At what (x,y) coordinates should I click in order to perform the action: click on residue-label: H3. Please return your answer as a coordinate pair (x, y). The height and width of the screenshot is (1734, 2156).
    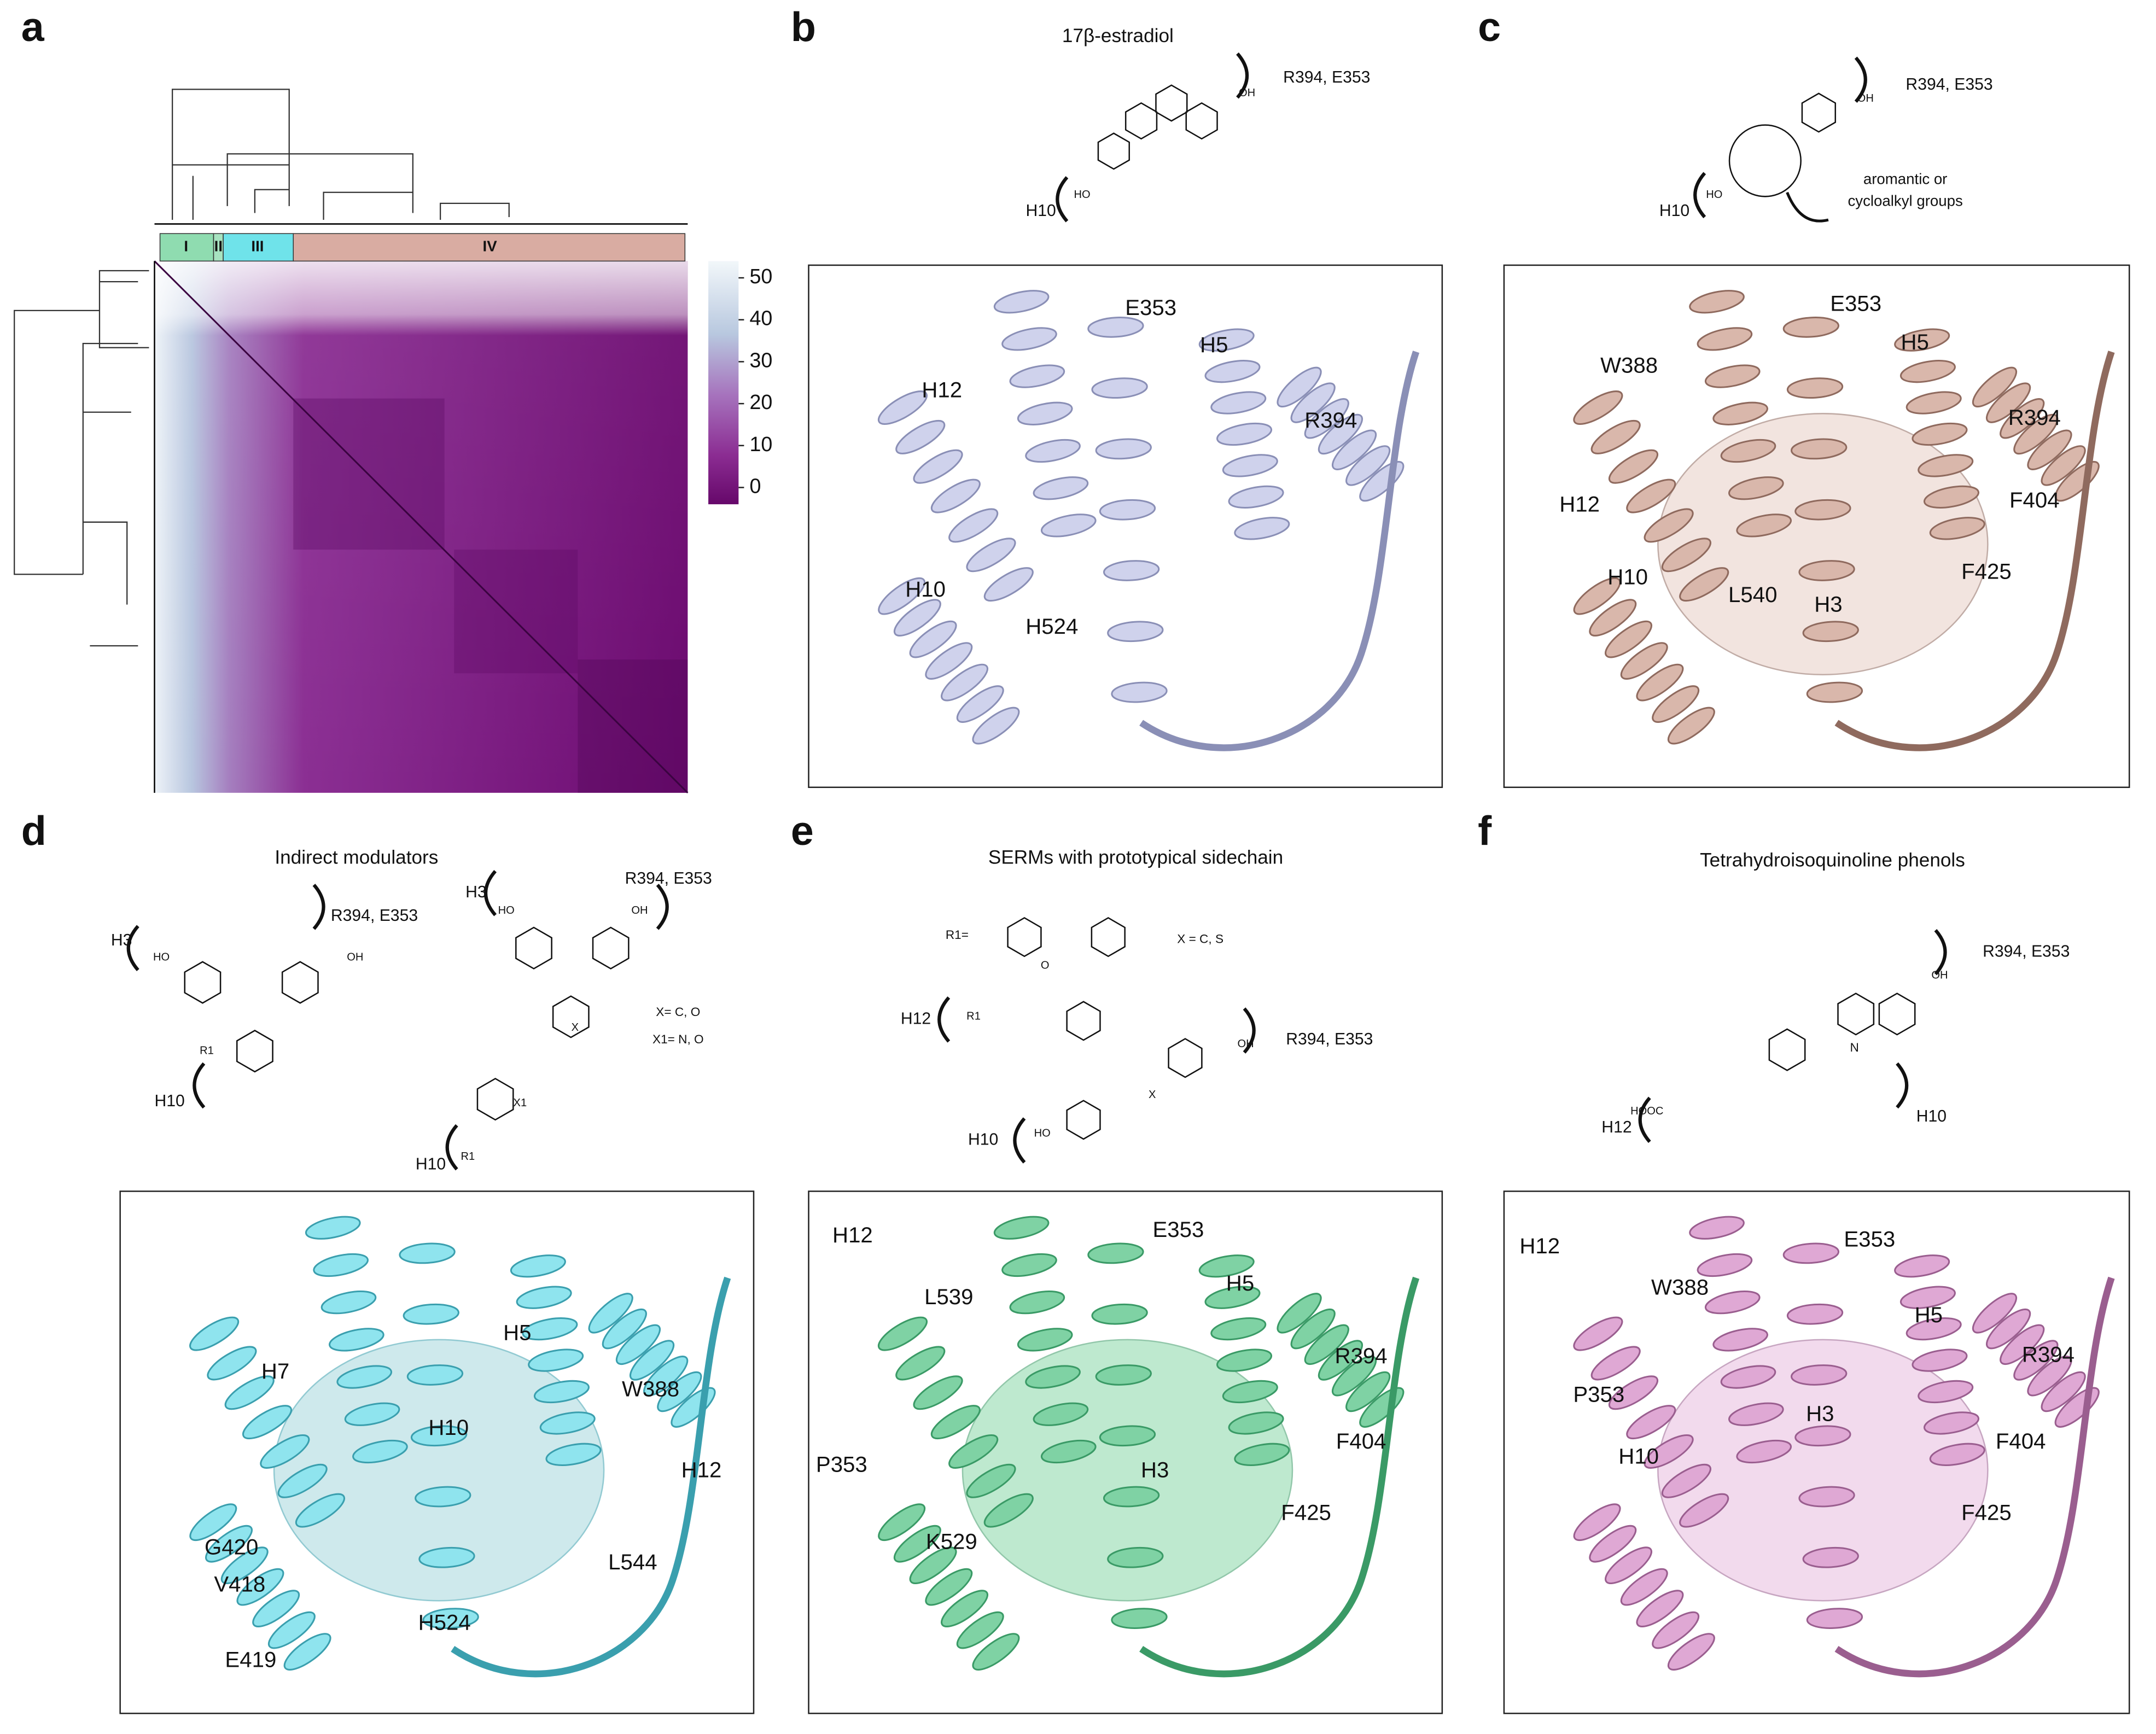
    Looking at the image, I should click on (1820, 1414).